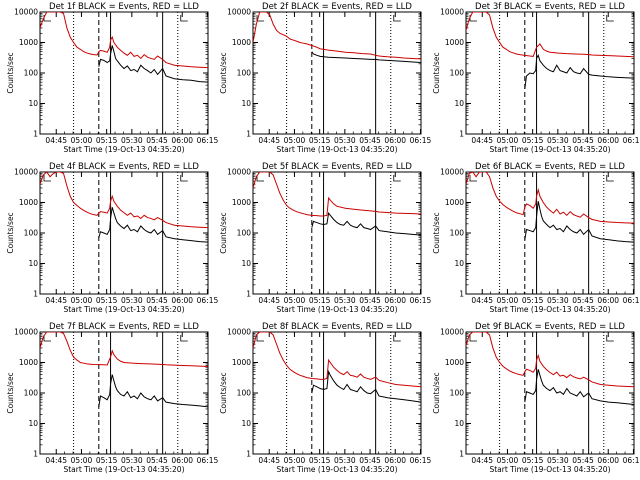  What do you see at coordinates (337, 167) in the screenshot?
I see `panel-title: Det 5f BLACK = Events, RED = LLD` at bounding box center [337, 167].